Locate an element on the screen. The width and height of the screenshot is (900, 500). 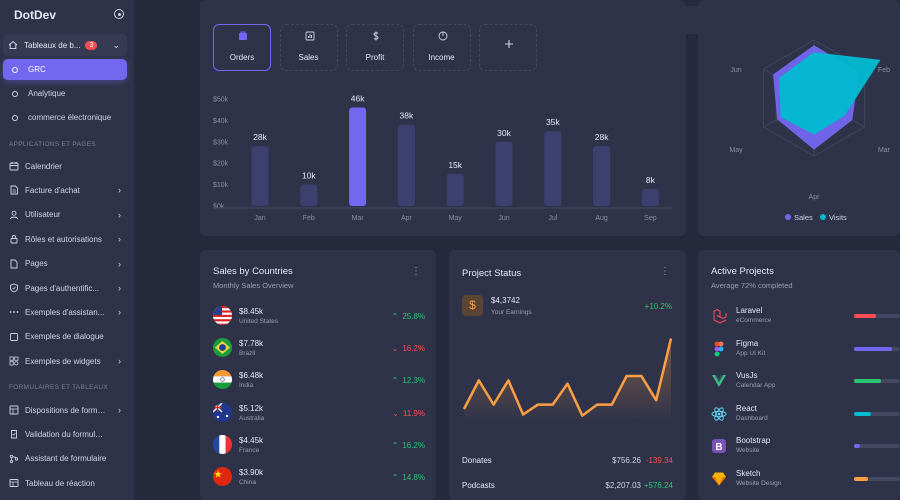
country-row: $6.48k India ⌃ 12.3% is located at coordinates (319, 382).